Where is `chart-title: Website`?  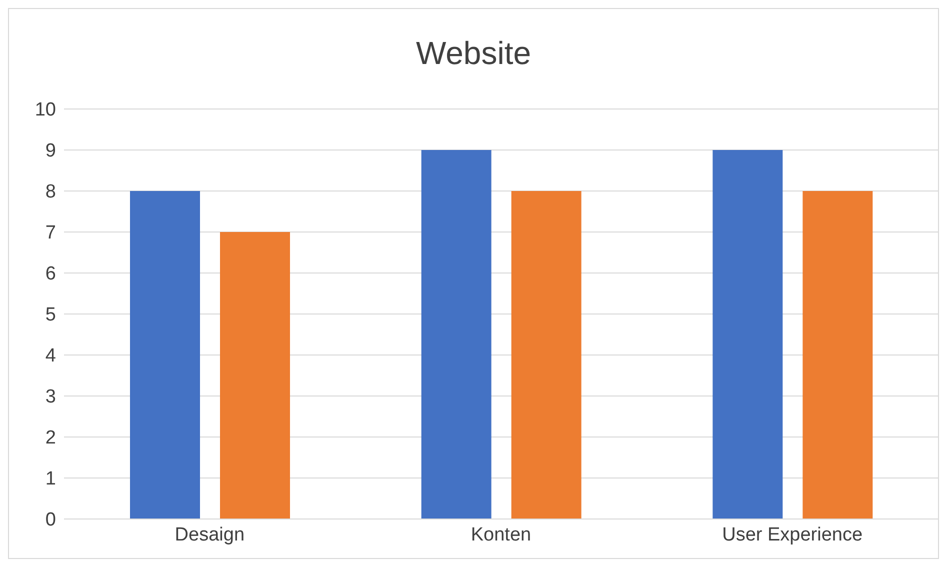 chart-title: Website is located at coordinates (473, 53).